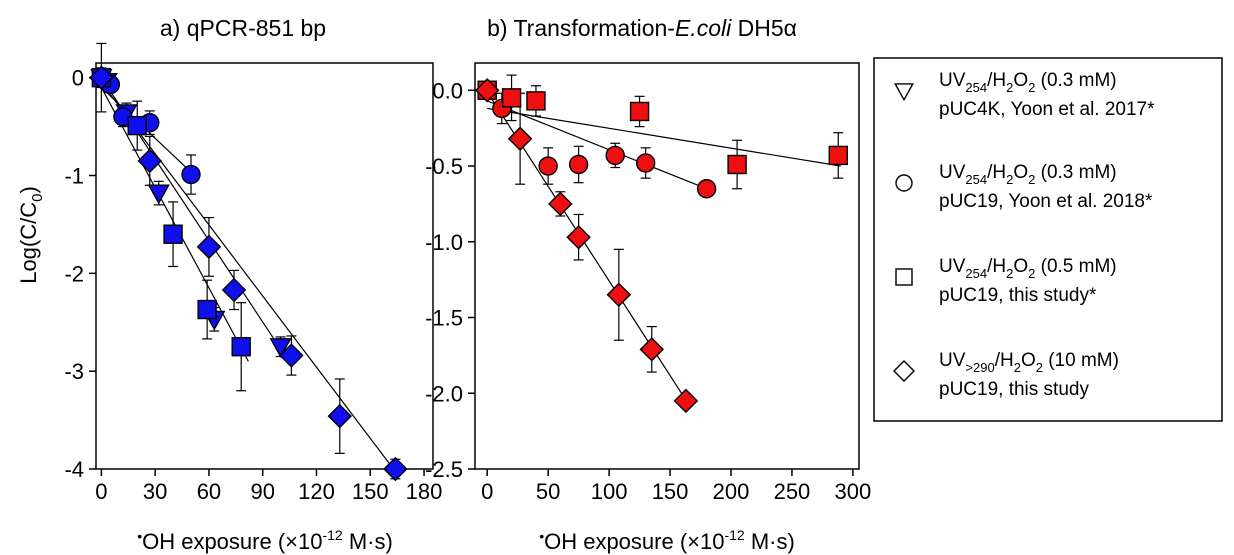 The image size is (1234, 555). I want to click on panel-b-x-tick-label: 150, so click(670, 491).